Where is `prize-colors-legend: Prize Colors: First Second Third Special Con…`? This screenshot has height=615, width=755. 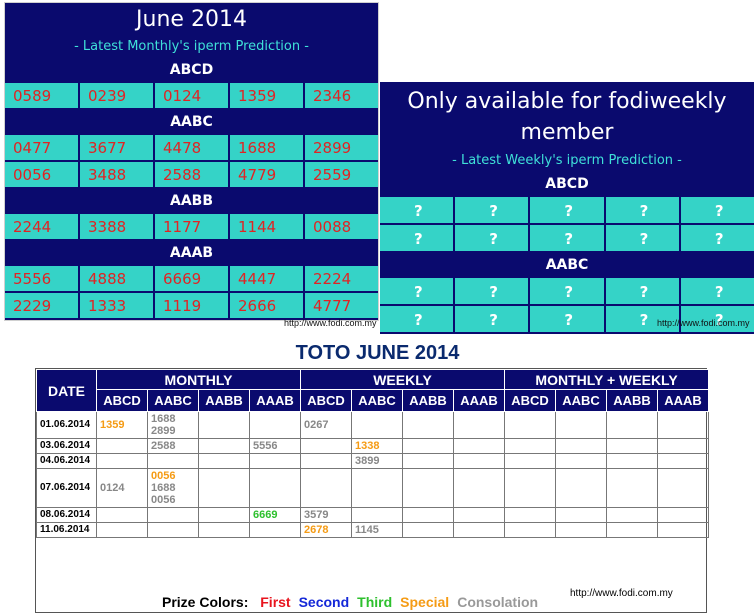 prize-colors-legend: Prize Colors: First Second Third Special Con… is located at coordinates (358, 602).